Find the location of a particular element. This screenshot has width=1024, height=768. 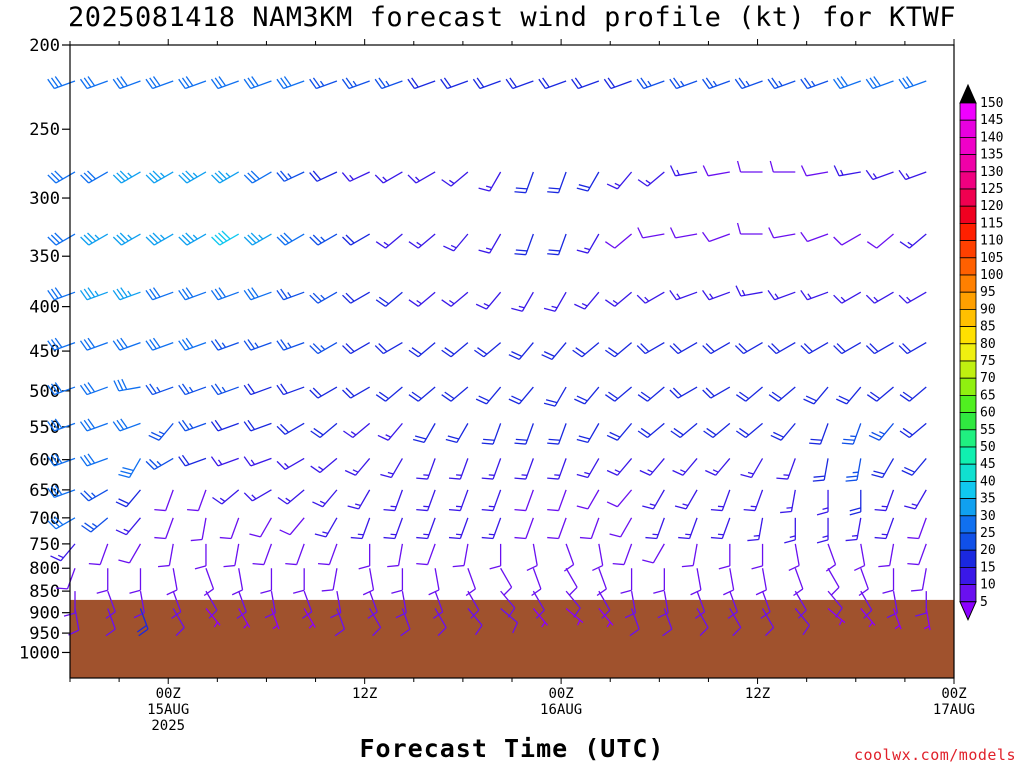

colorbar-label: 145 is located at coordinates (991, 120).